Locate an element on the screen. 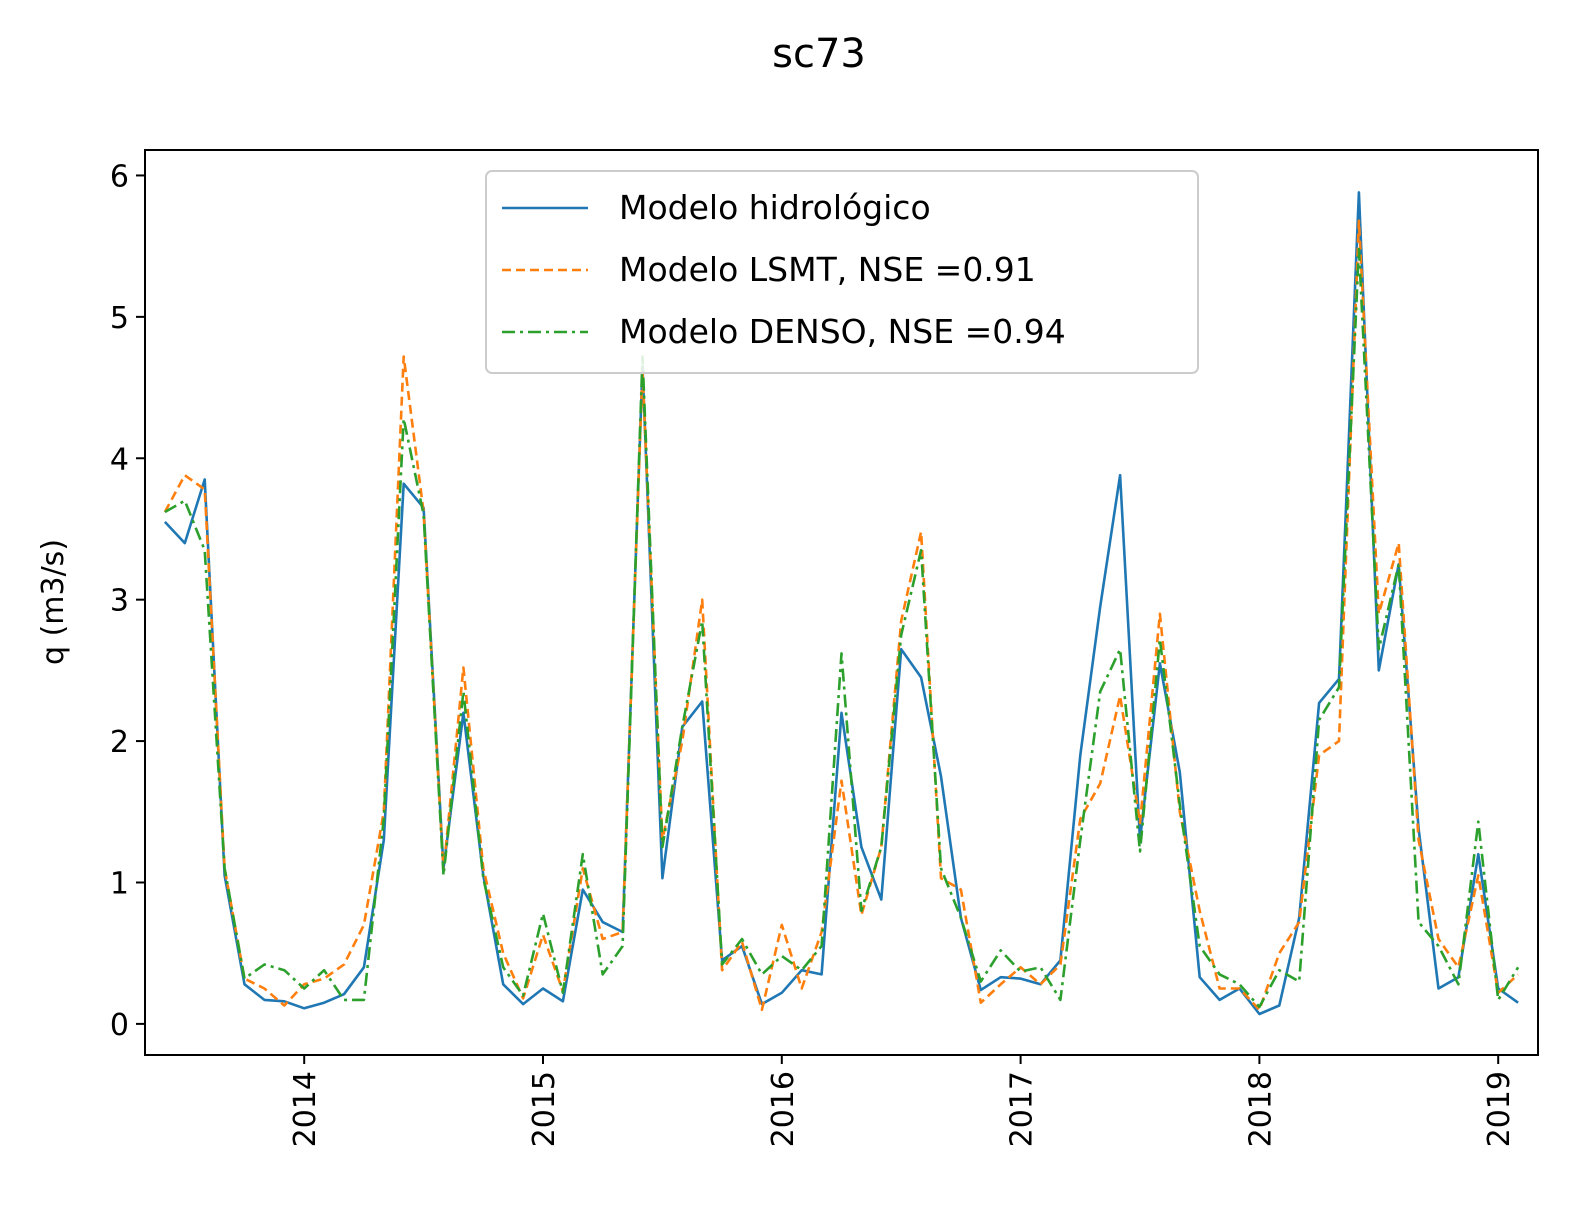 This screenshot has height=1225, width=1569. x-tick-label: 2015 is located at coordinates (544, 1109).